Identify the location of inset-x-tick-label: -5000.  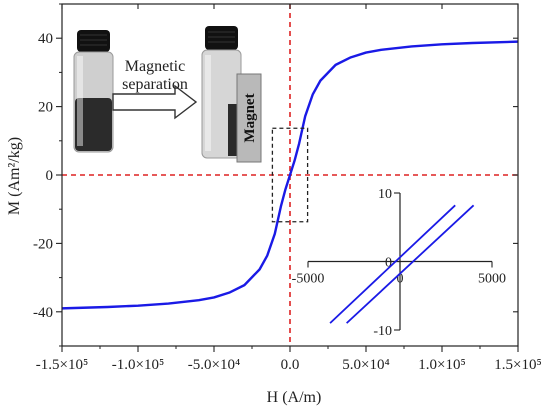
(308, 279).